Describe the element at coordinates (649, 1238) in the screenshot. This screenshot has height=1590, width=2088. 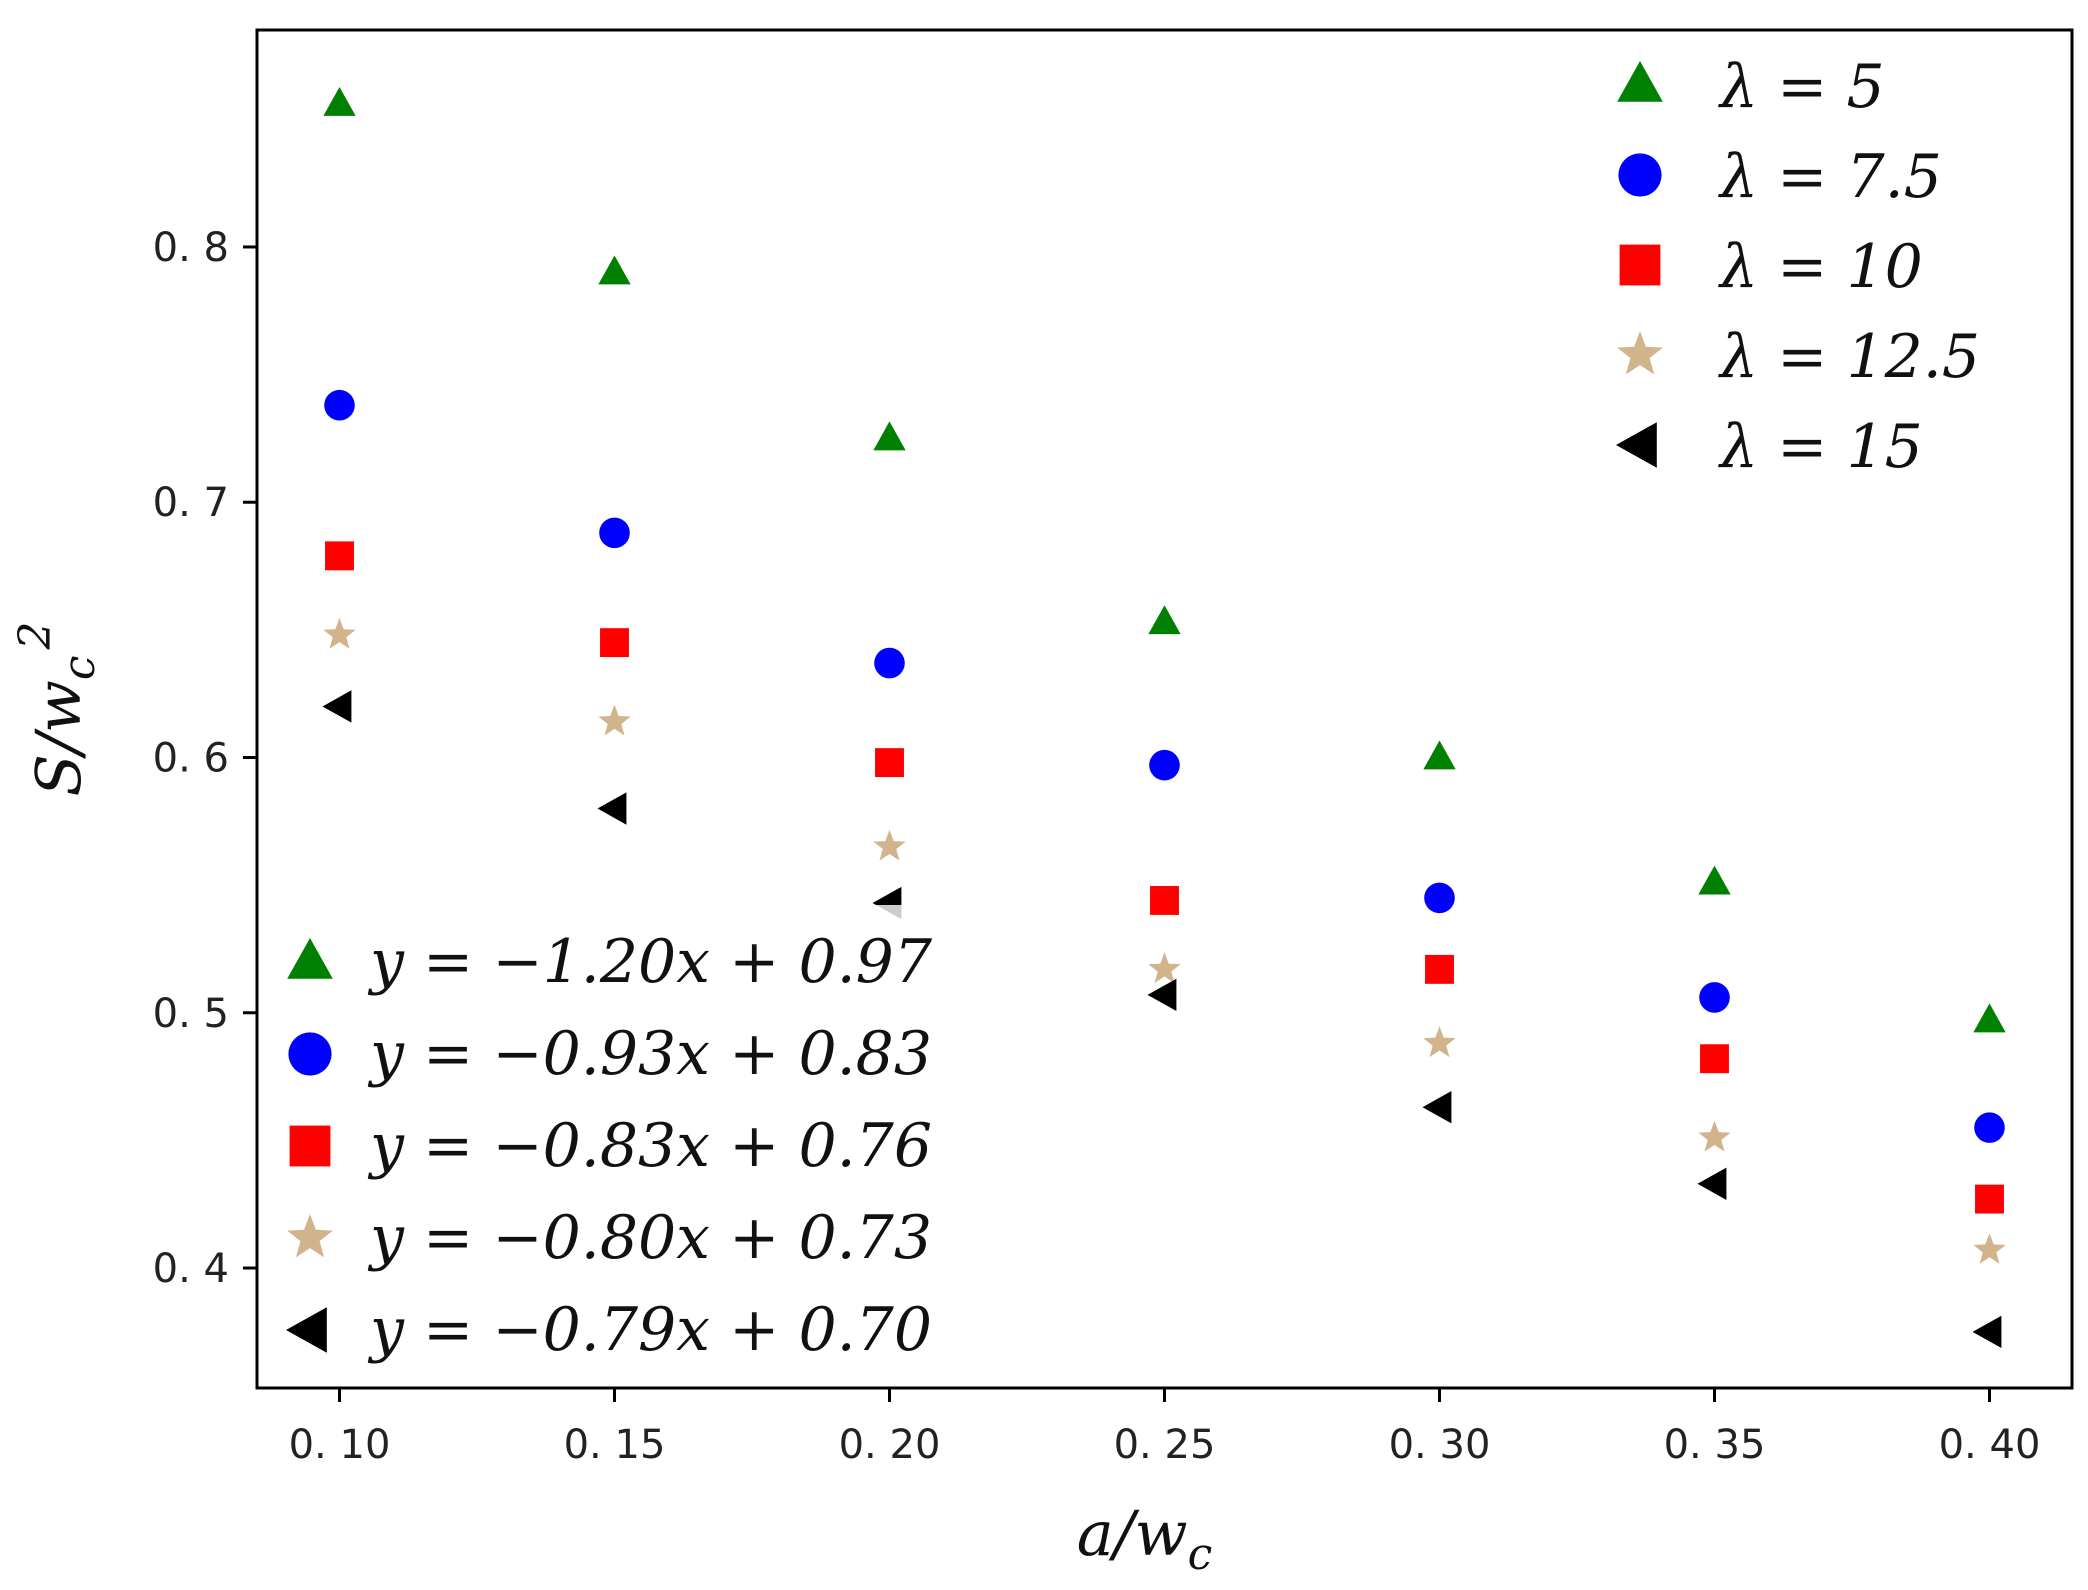
I see `legend-equation: y = −0.80x + 0.73` at that location.